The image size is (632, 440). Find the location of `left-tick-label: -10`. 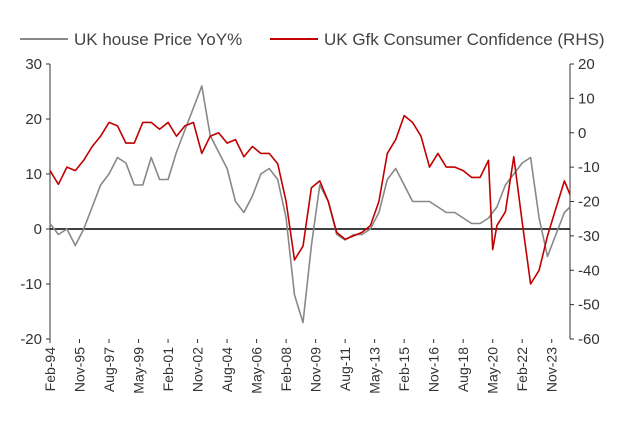

left-tick-label: -10 is located at coordinates (31, 284).